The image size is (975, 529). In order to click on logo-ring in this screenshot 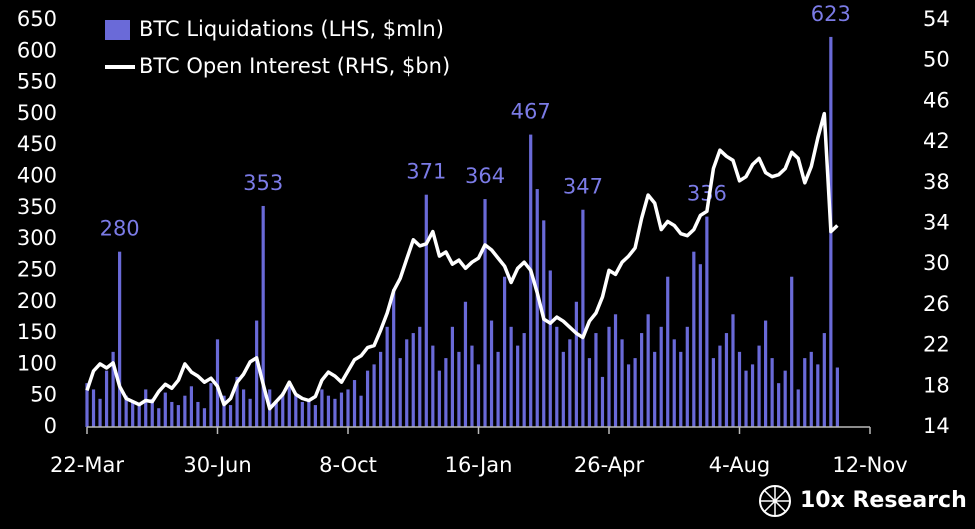, I will do `click(775, 501)`.